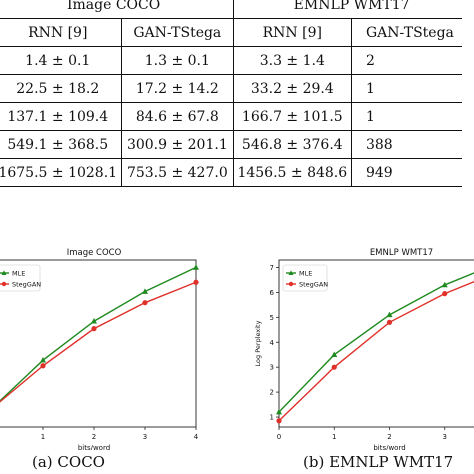 This screenshot has height=474, width=474. I want to click on table-cell: 546.8 ± 376.4, so click(292, 144).